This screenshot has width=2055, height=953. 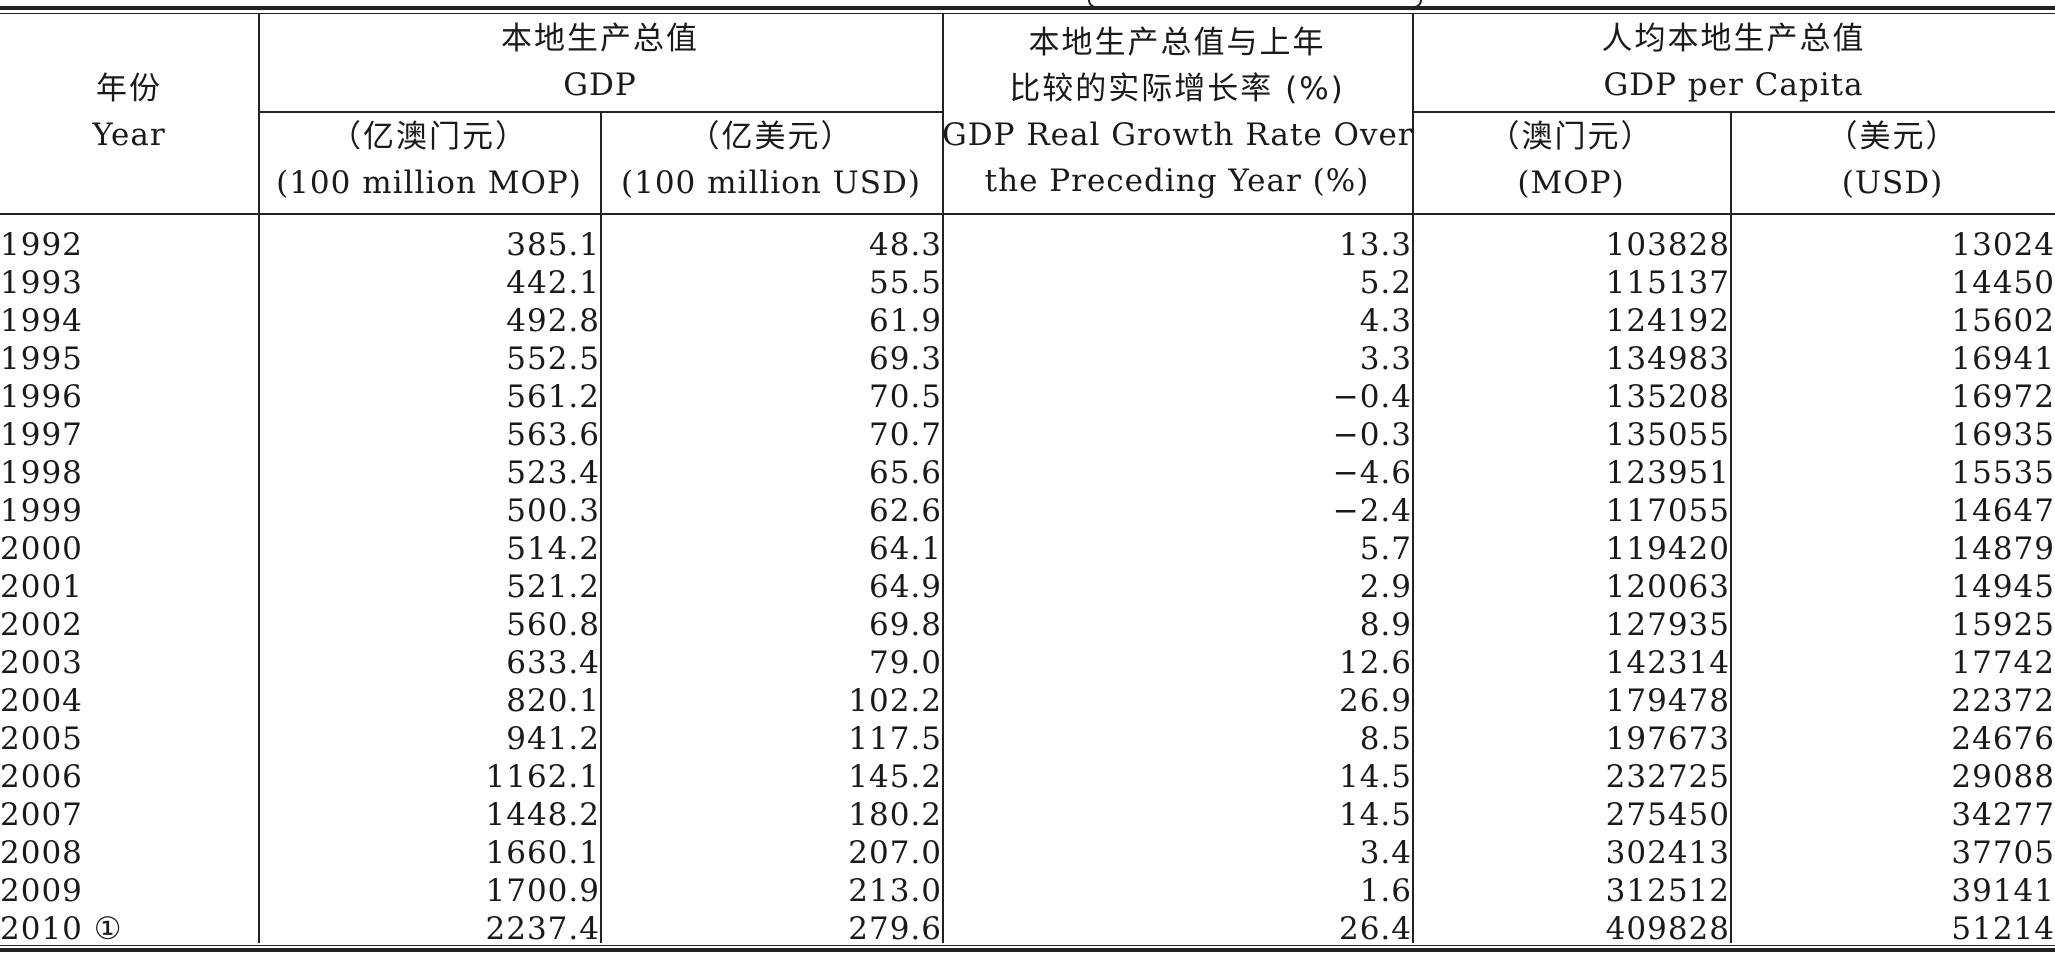 I want to click on cell-gdp-mop: 1162.1, so click(x=542, y=777).